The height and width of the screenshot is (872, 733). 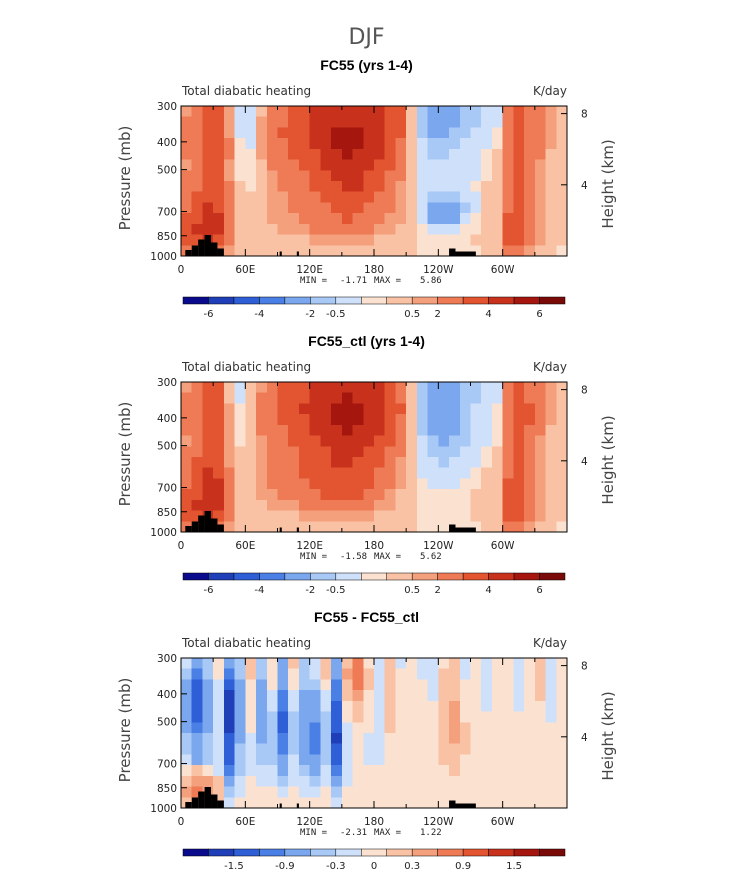 I want to click on min-value: -1.71, so click(x=353, y=281).